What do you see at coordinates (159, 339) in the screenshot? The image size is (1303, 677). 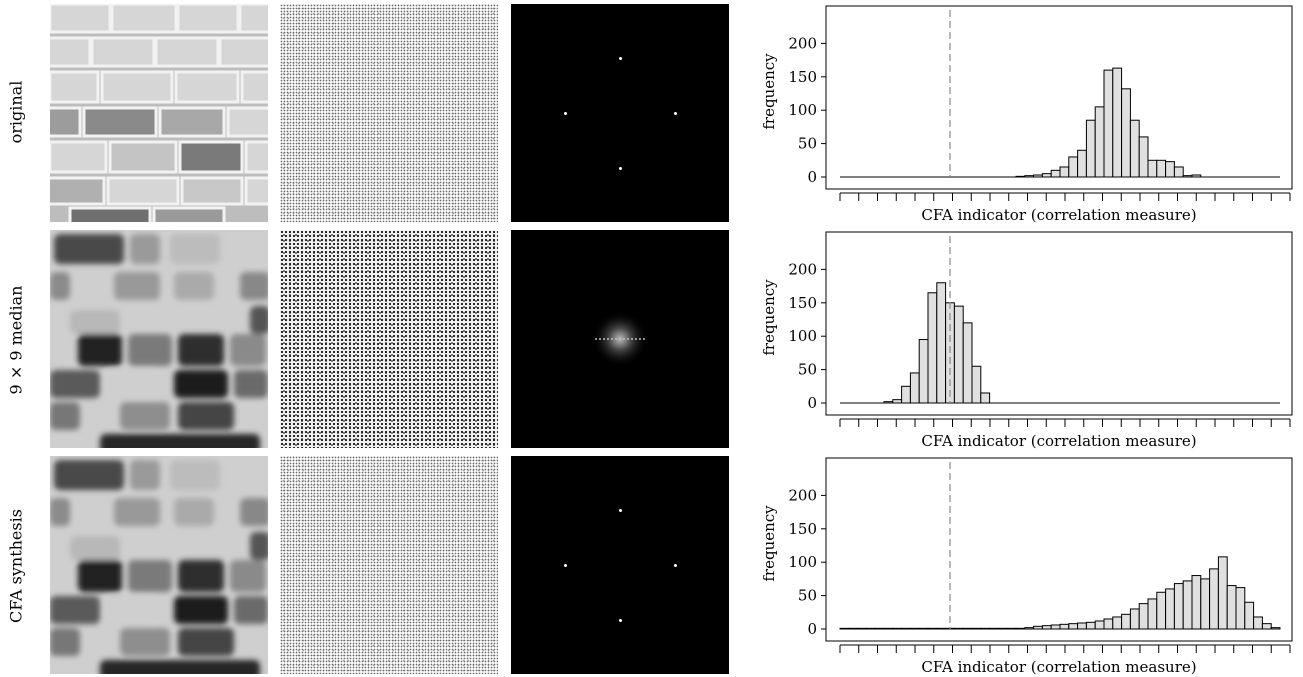 I see `brick-image-median` at bounding box center [159, 339].